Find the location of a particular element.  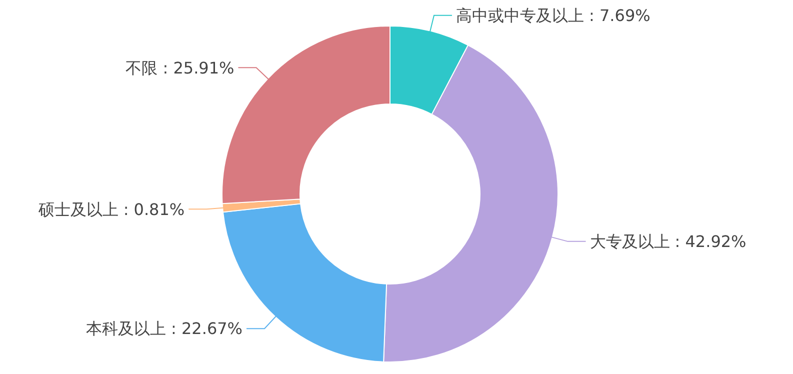

slice-label: 硕士及以上 is located at coordinates (77, 209).